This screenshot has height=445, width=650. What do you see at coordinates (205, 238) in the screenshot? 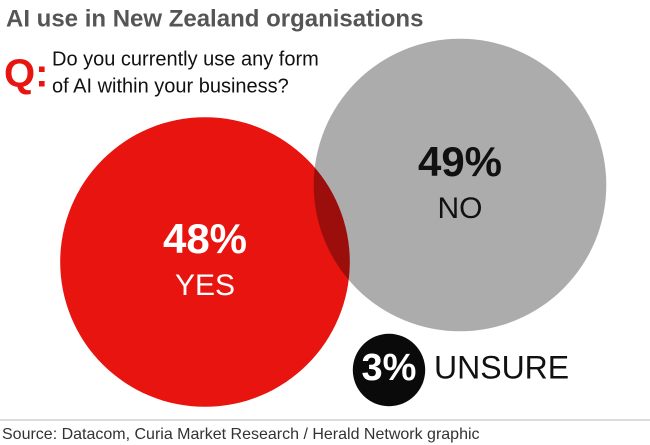
I see `value-label: 48%` at bounding box center [205, 238].